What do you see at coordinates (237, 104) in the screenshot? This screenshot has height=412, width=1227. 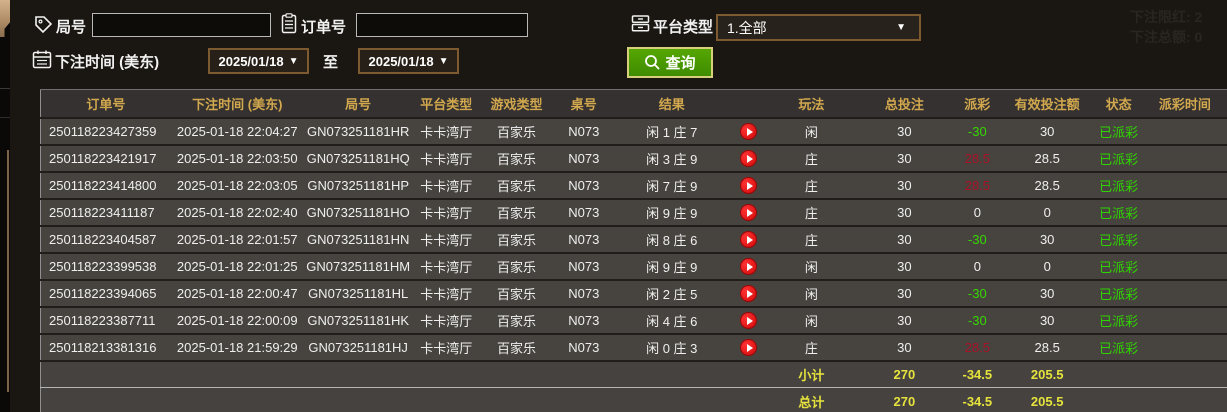 I see `col-header-time: 下注时间 (美东)` at bounding box center [237, 104].